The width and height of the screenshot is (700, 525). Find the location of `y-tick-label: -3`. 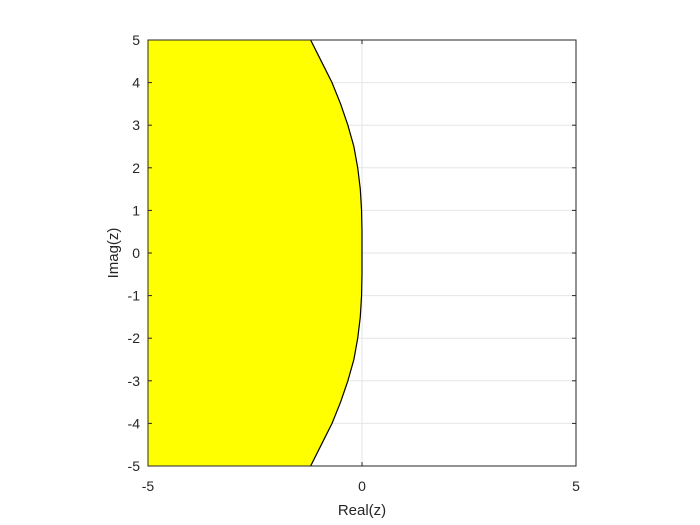

y-tick-label: -3 is located at coordinates (134, 381).